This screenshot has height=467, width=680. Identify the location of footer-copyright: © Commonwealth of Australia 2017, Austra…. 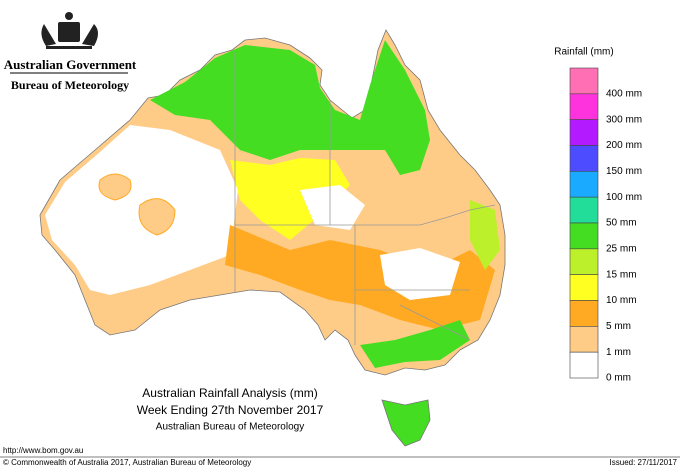
(127, 462).